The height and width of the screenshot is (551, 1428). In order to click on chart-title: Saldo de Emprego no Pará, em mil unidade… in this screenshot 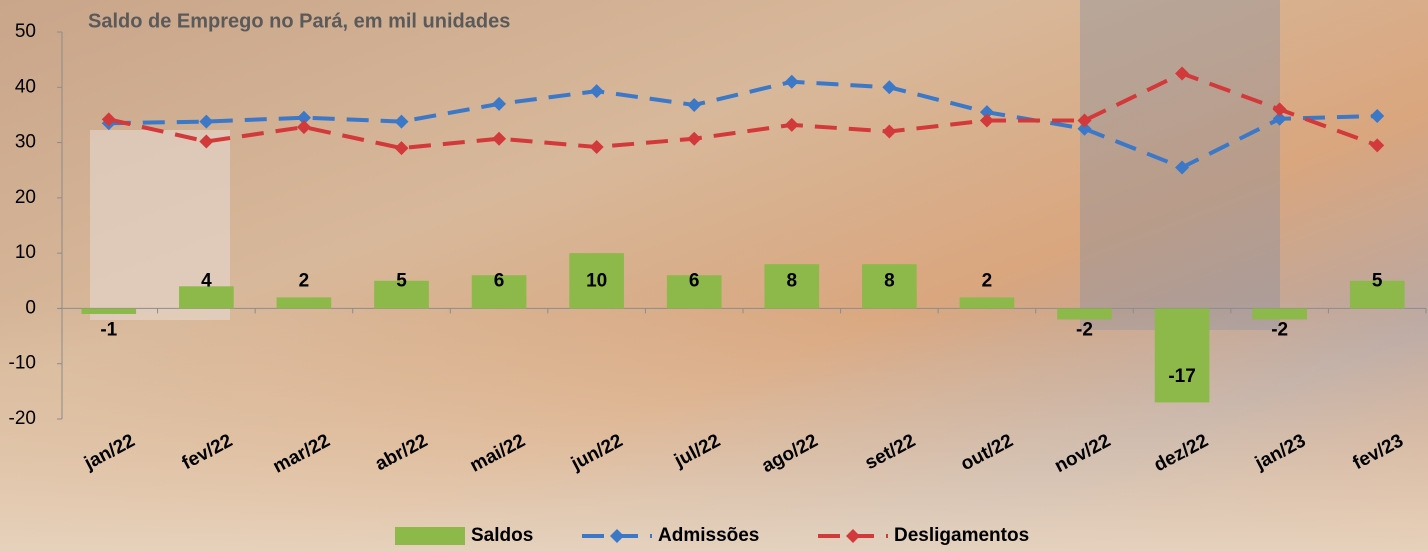, I will do `click(299, 21)`.